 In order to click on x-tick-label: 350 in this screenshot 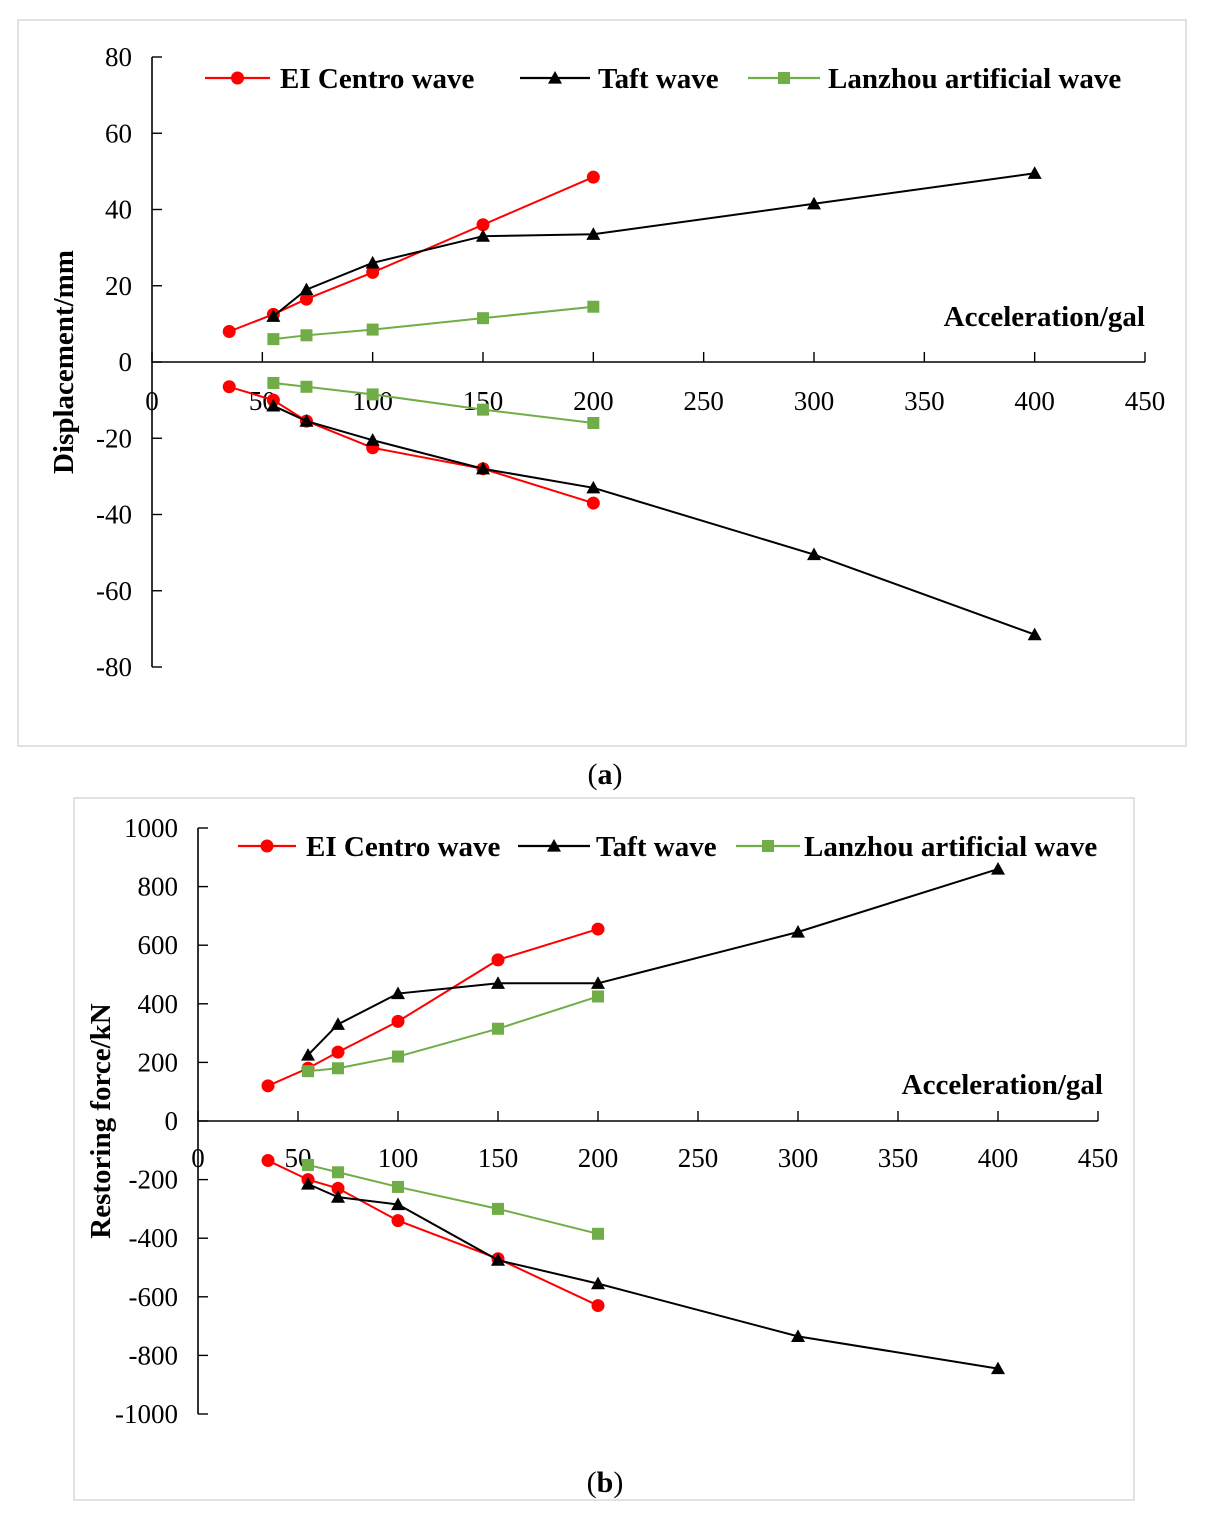, I will do `click(924, 401)`.